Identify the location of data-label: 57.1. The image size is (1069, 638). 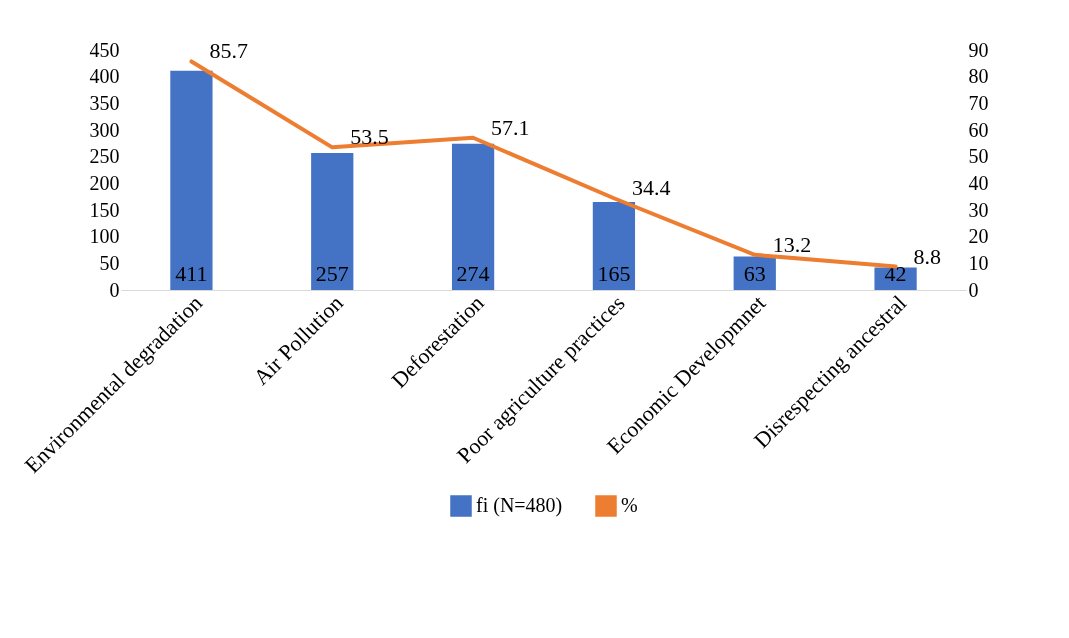
(510, 127).